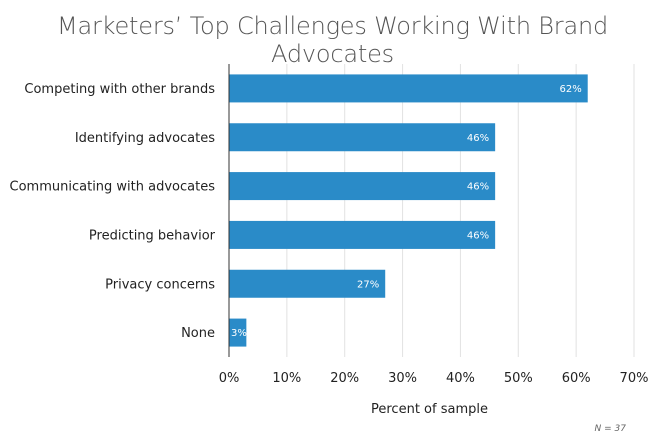  What do you see at coordinates (576, 378) in the screenshot?
I see `x-tick-label: 60%` at bounding box center [576, 378].